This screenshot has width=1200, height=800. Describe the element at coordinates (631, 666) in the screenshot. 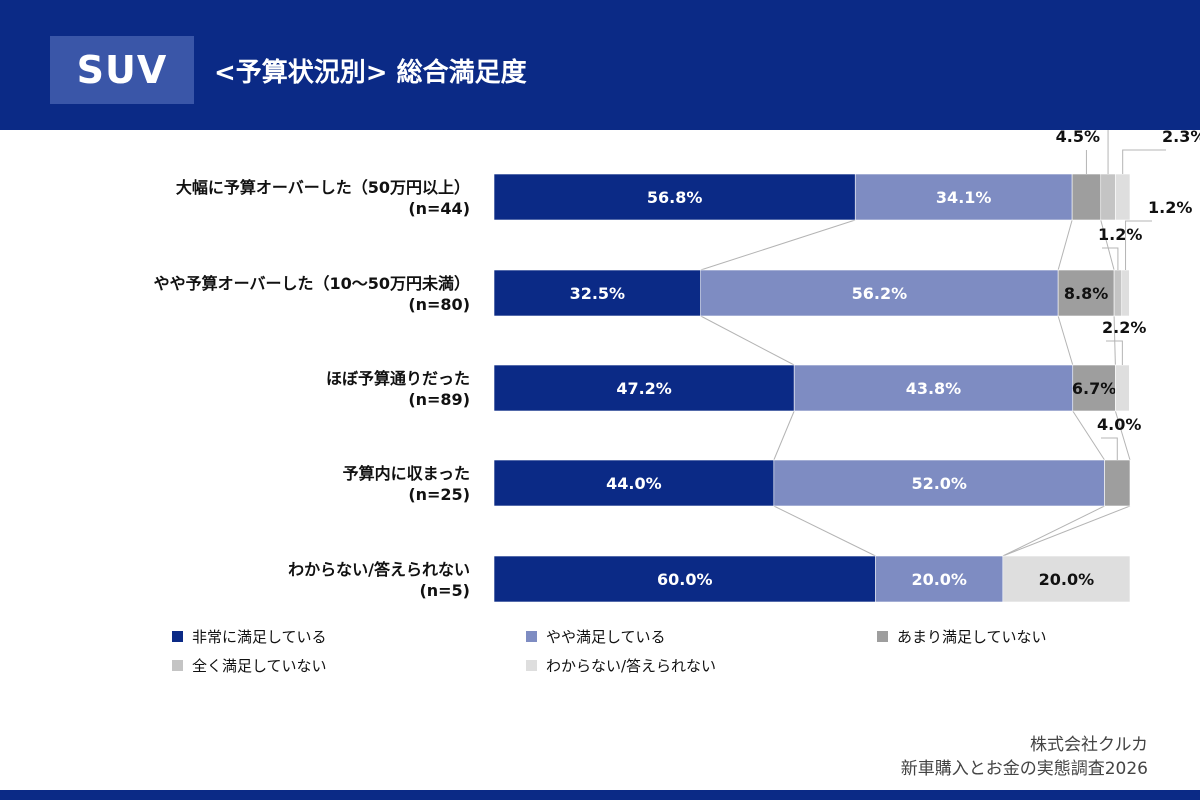

I see `legend-label: わからない/答えられない` at that location.